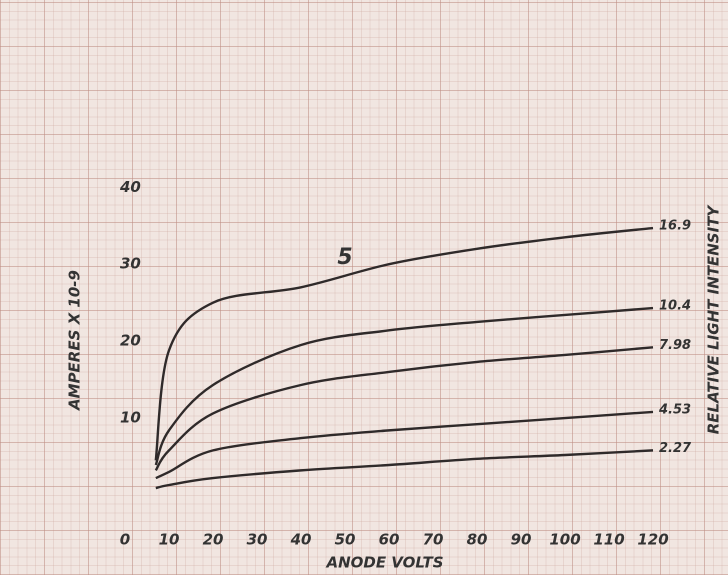 This screenshot has width=728, height=575. I want to click on x-tick-label: 10, so click(169, 540).